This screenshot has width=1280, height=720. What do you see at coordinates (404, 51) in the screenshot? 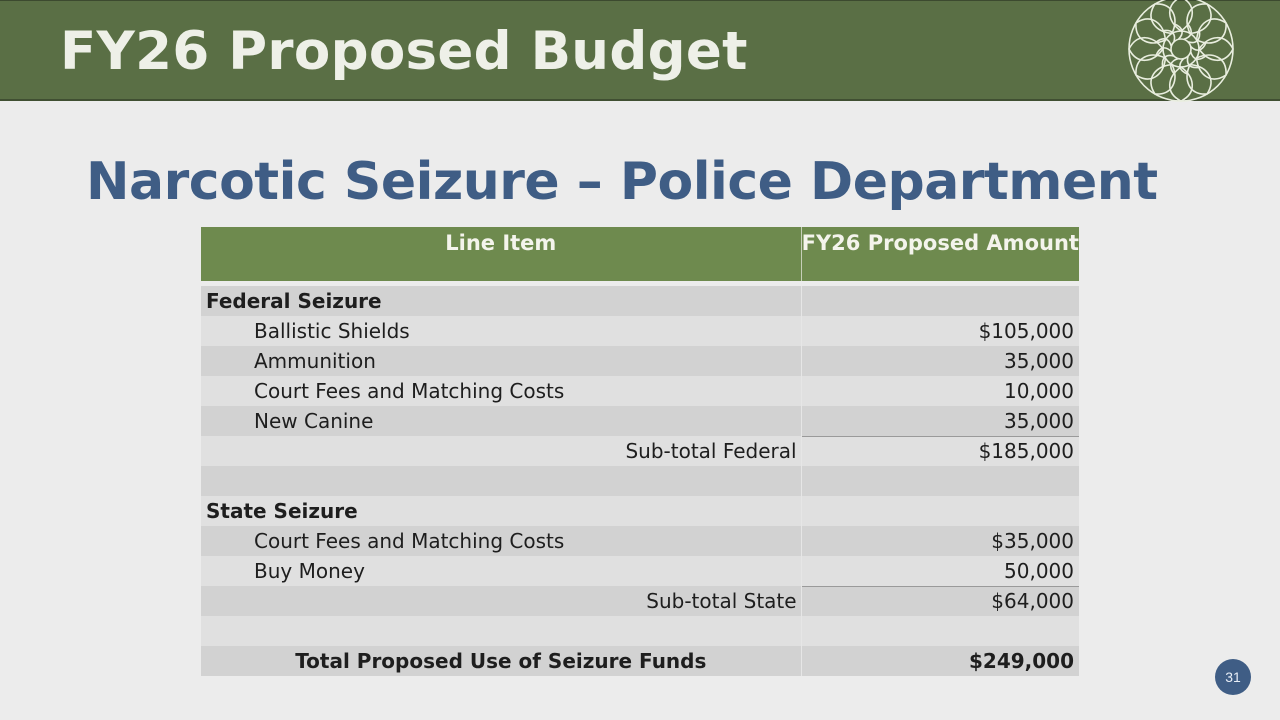
I see `slide-header-title: FY26 Proposed Budget` at bounding box center [404, 51].